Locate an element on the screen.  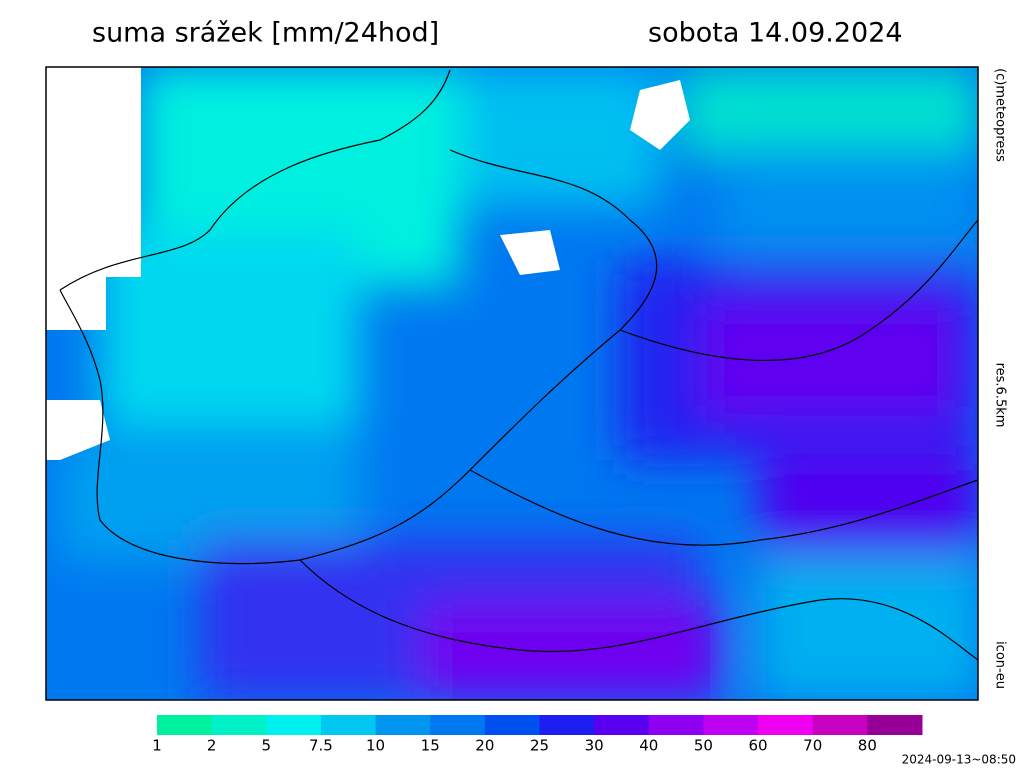
legend-label: 7.5 is located at coordinates (321, 746).